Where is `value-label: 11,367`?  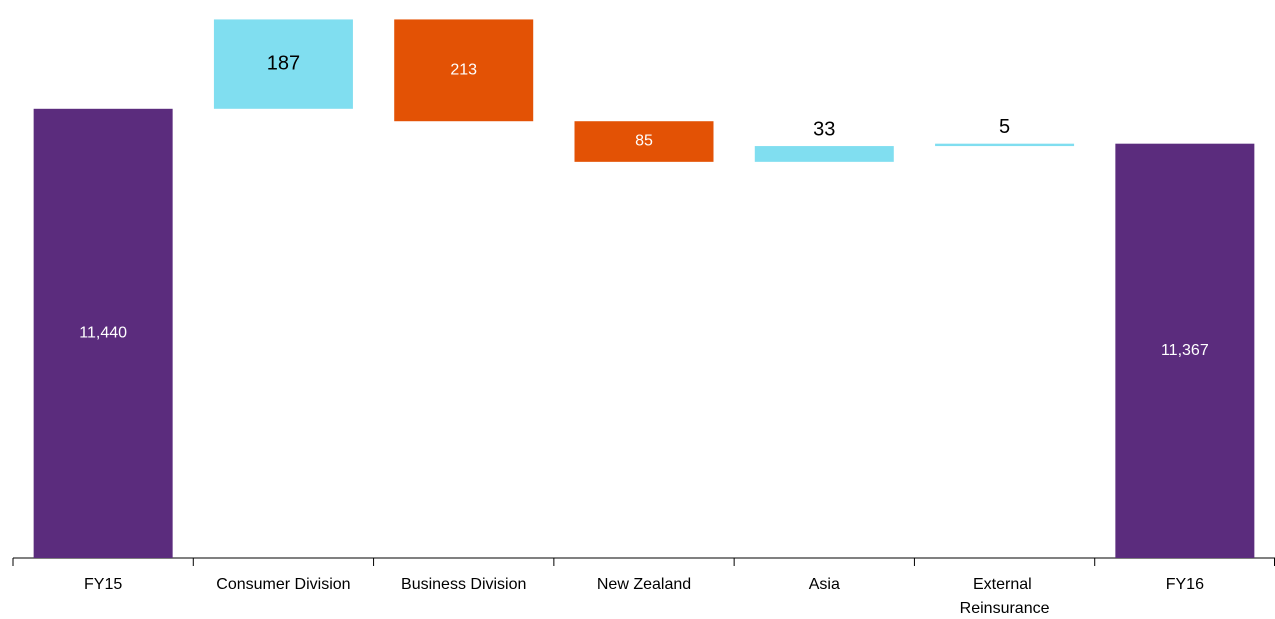
value-label: 11,367 is located at coordinates (1185, 350).